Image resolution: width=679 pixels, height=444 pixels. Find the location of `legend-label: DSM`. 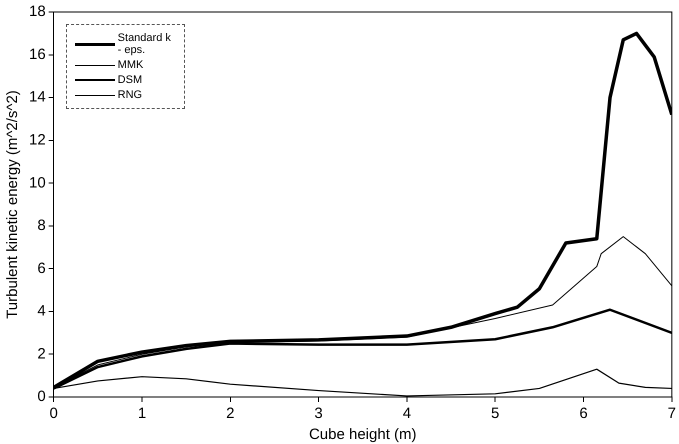

legend-label: DSM is located at coordinates (131, 80).